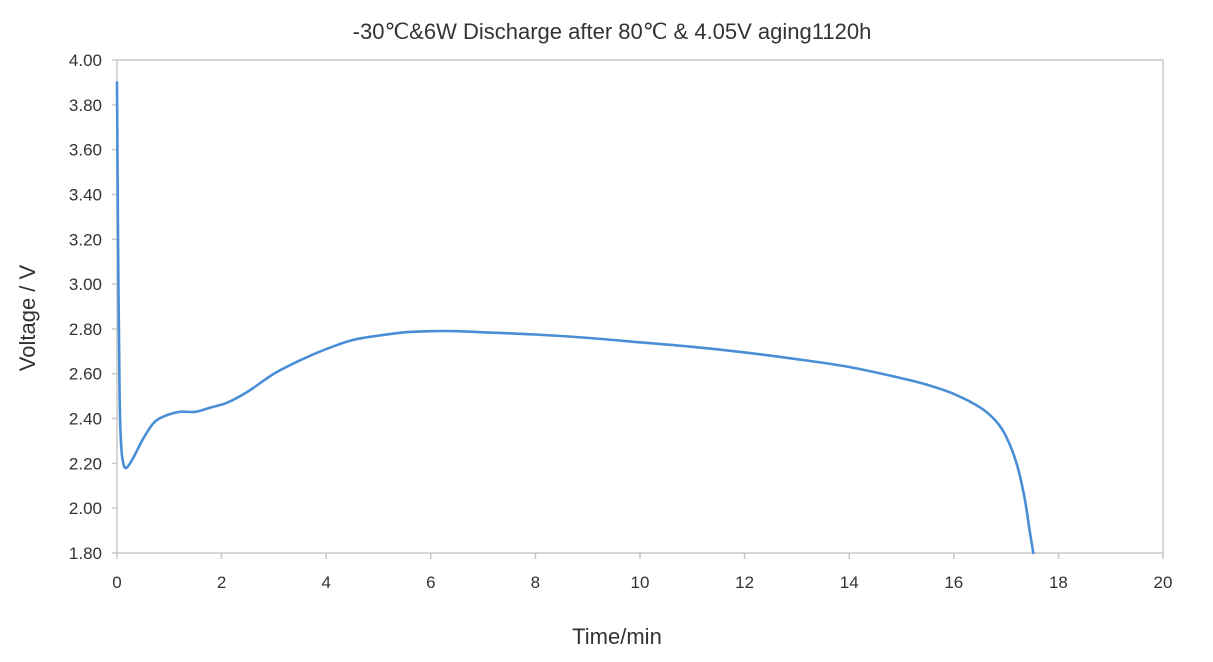 The height and width of the screenshot is (662, 1213). I want to click on x-tick-label: 16, so click(953, 582).